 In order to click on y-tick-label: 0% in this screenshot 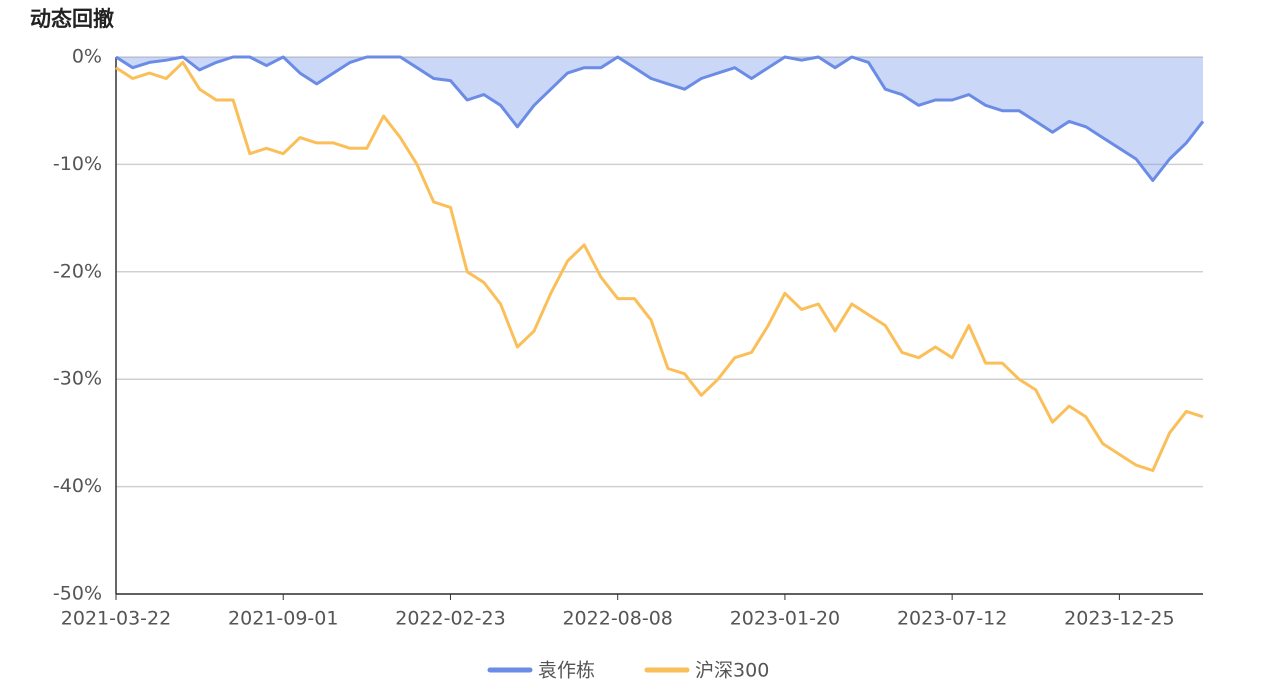, I will do `click(87, 57)`.